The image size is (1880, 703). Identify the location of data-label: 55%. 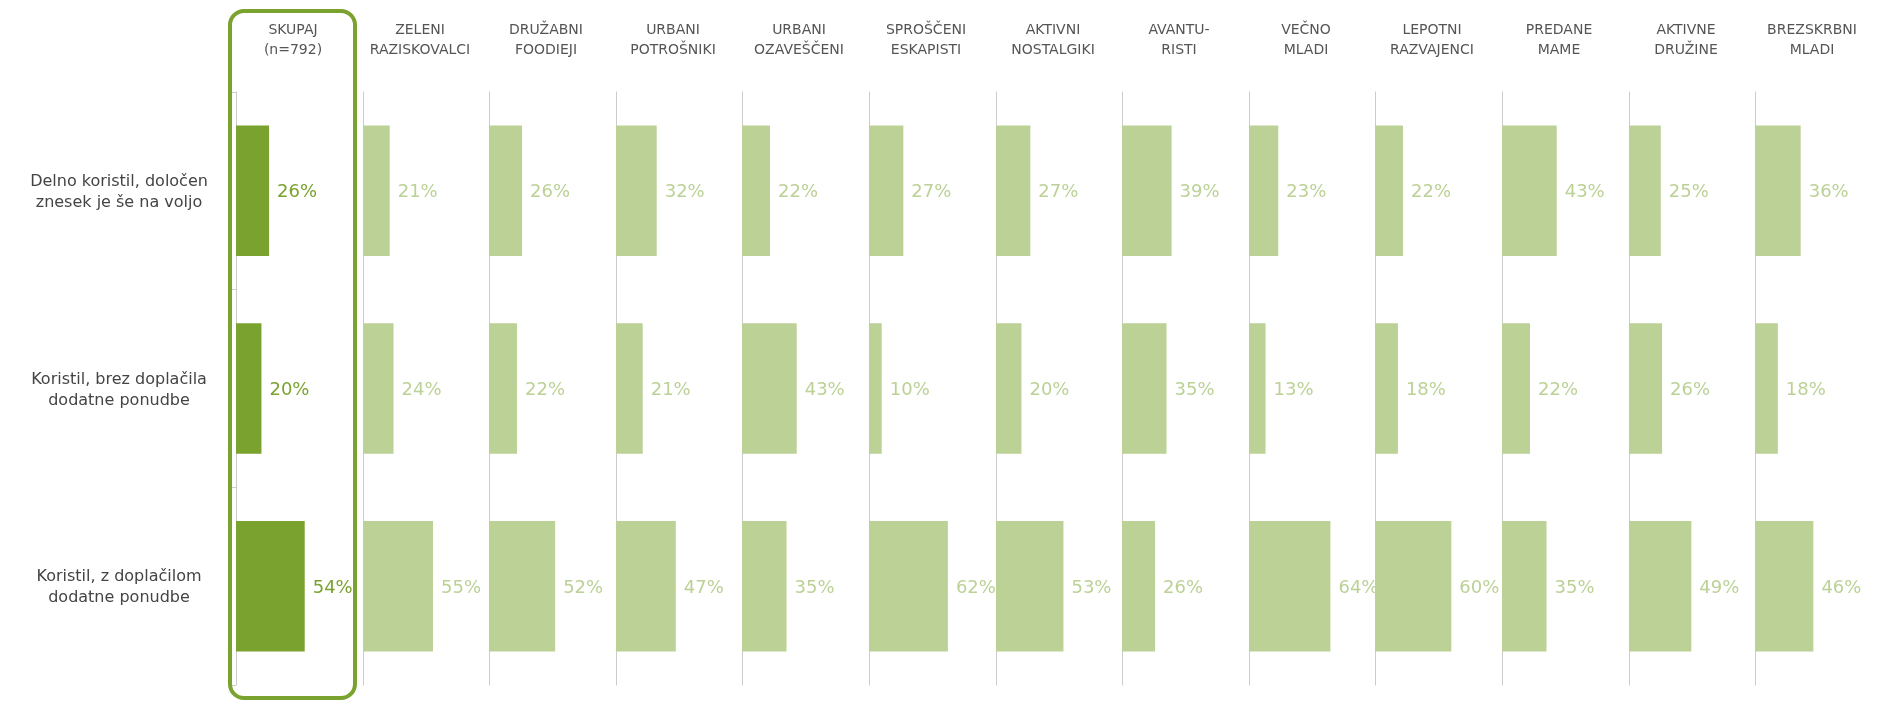
(460, 586).